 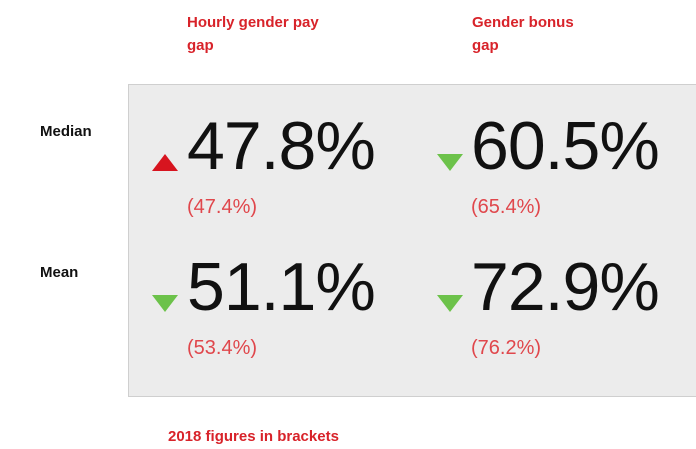 What do you see at coordinates (506, 348) in the screenshot?
I see `previous-figure: (76.2%)` at bounding box center [506, 348].